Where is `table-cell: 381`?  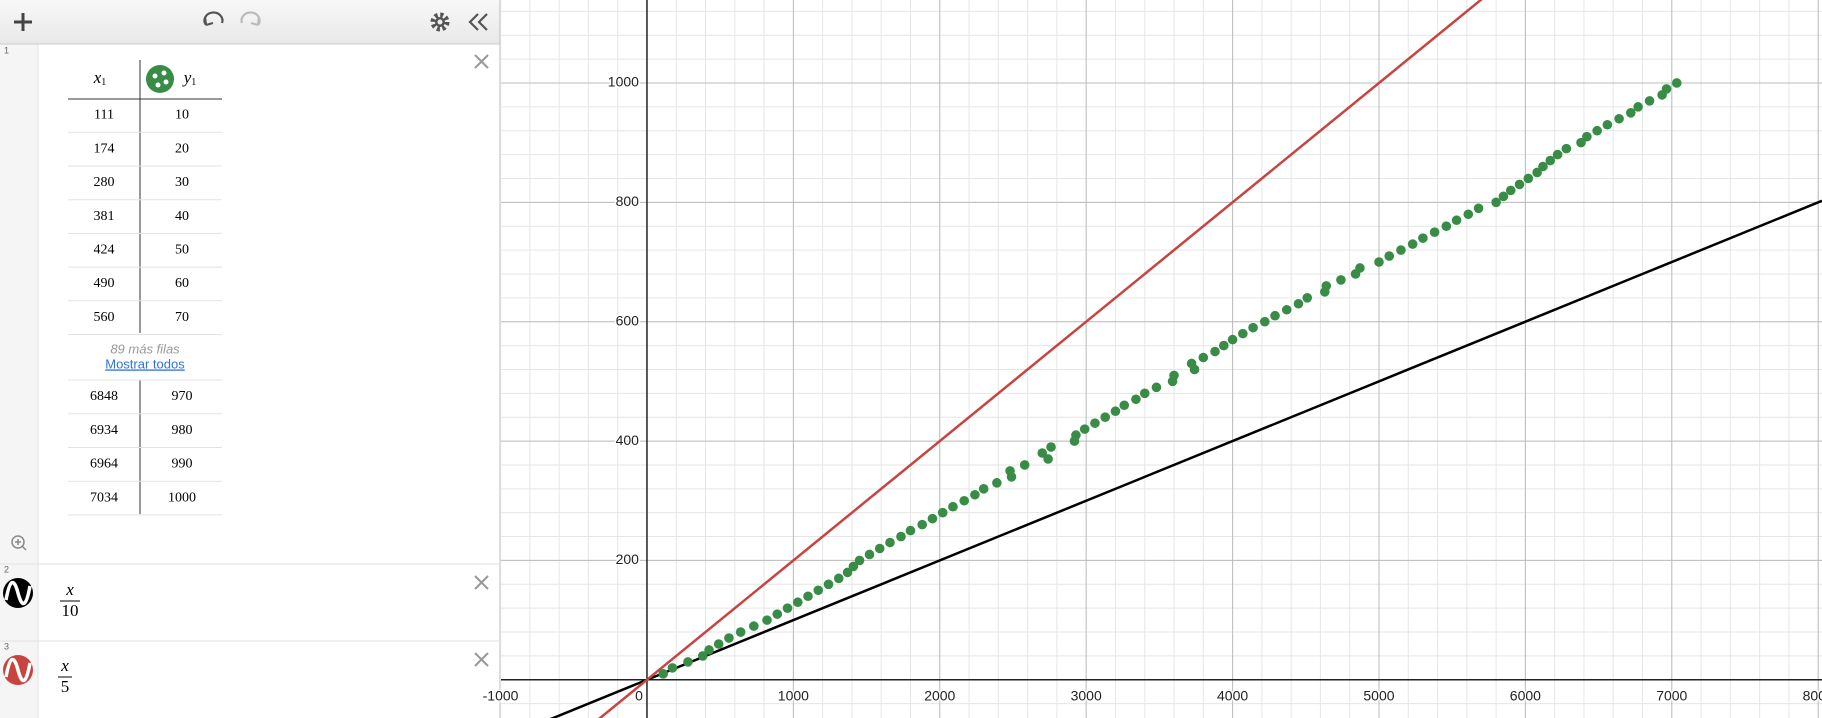
table-cell: 381 is located at coordinates (104, 216).